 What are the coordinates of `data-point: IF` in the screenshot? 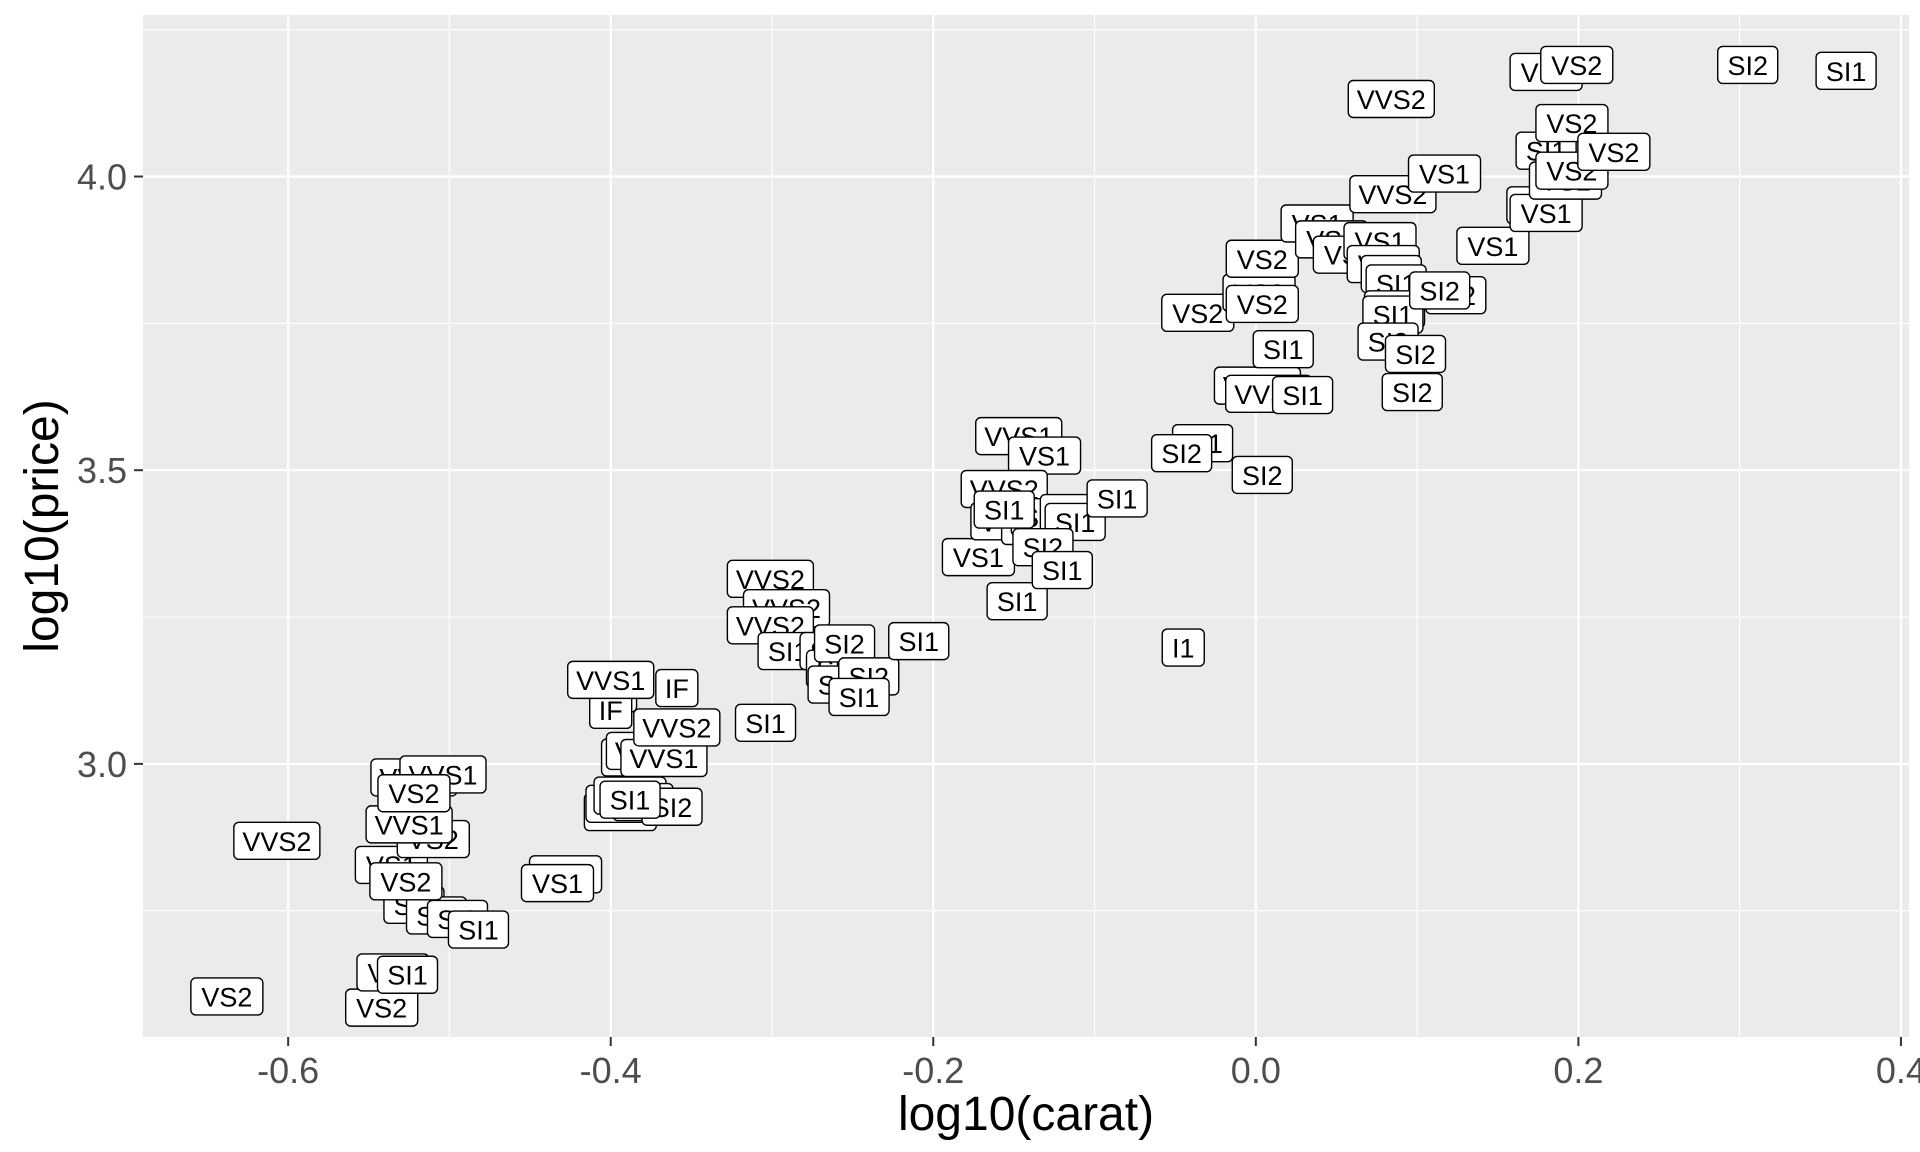 It's located at (677, 688).